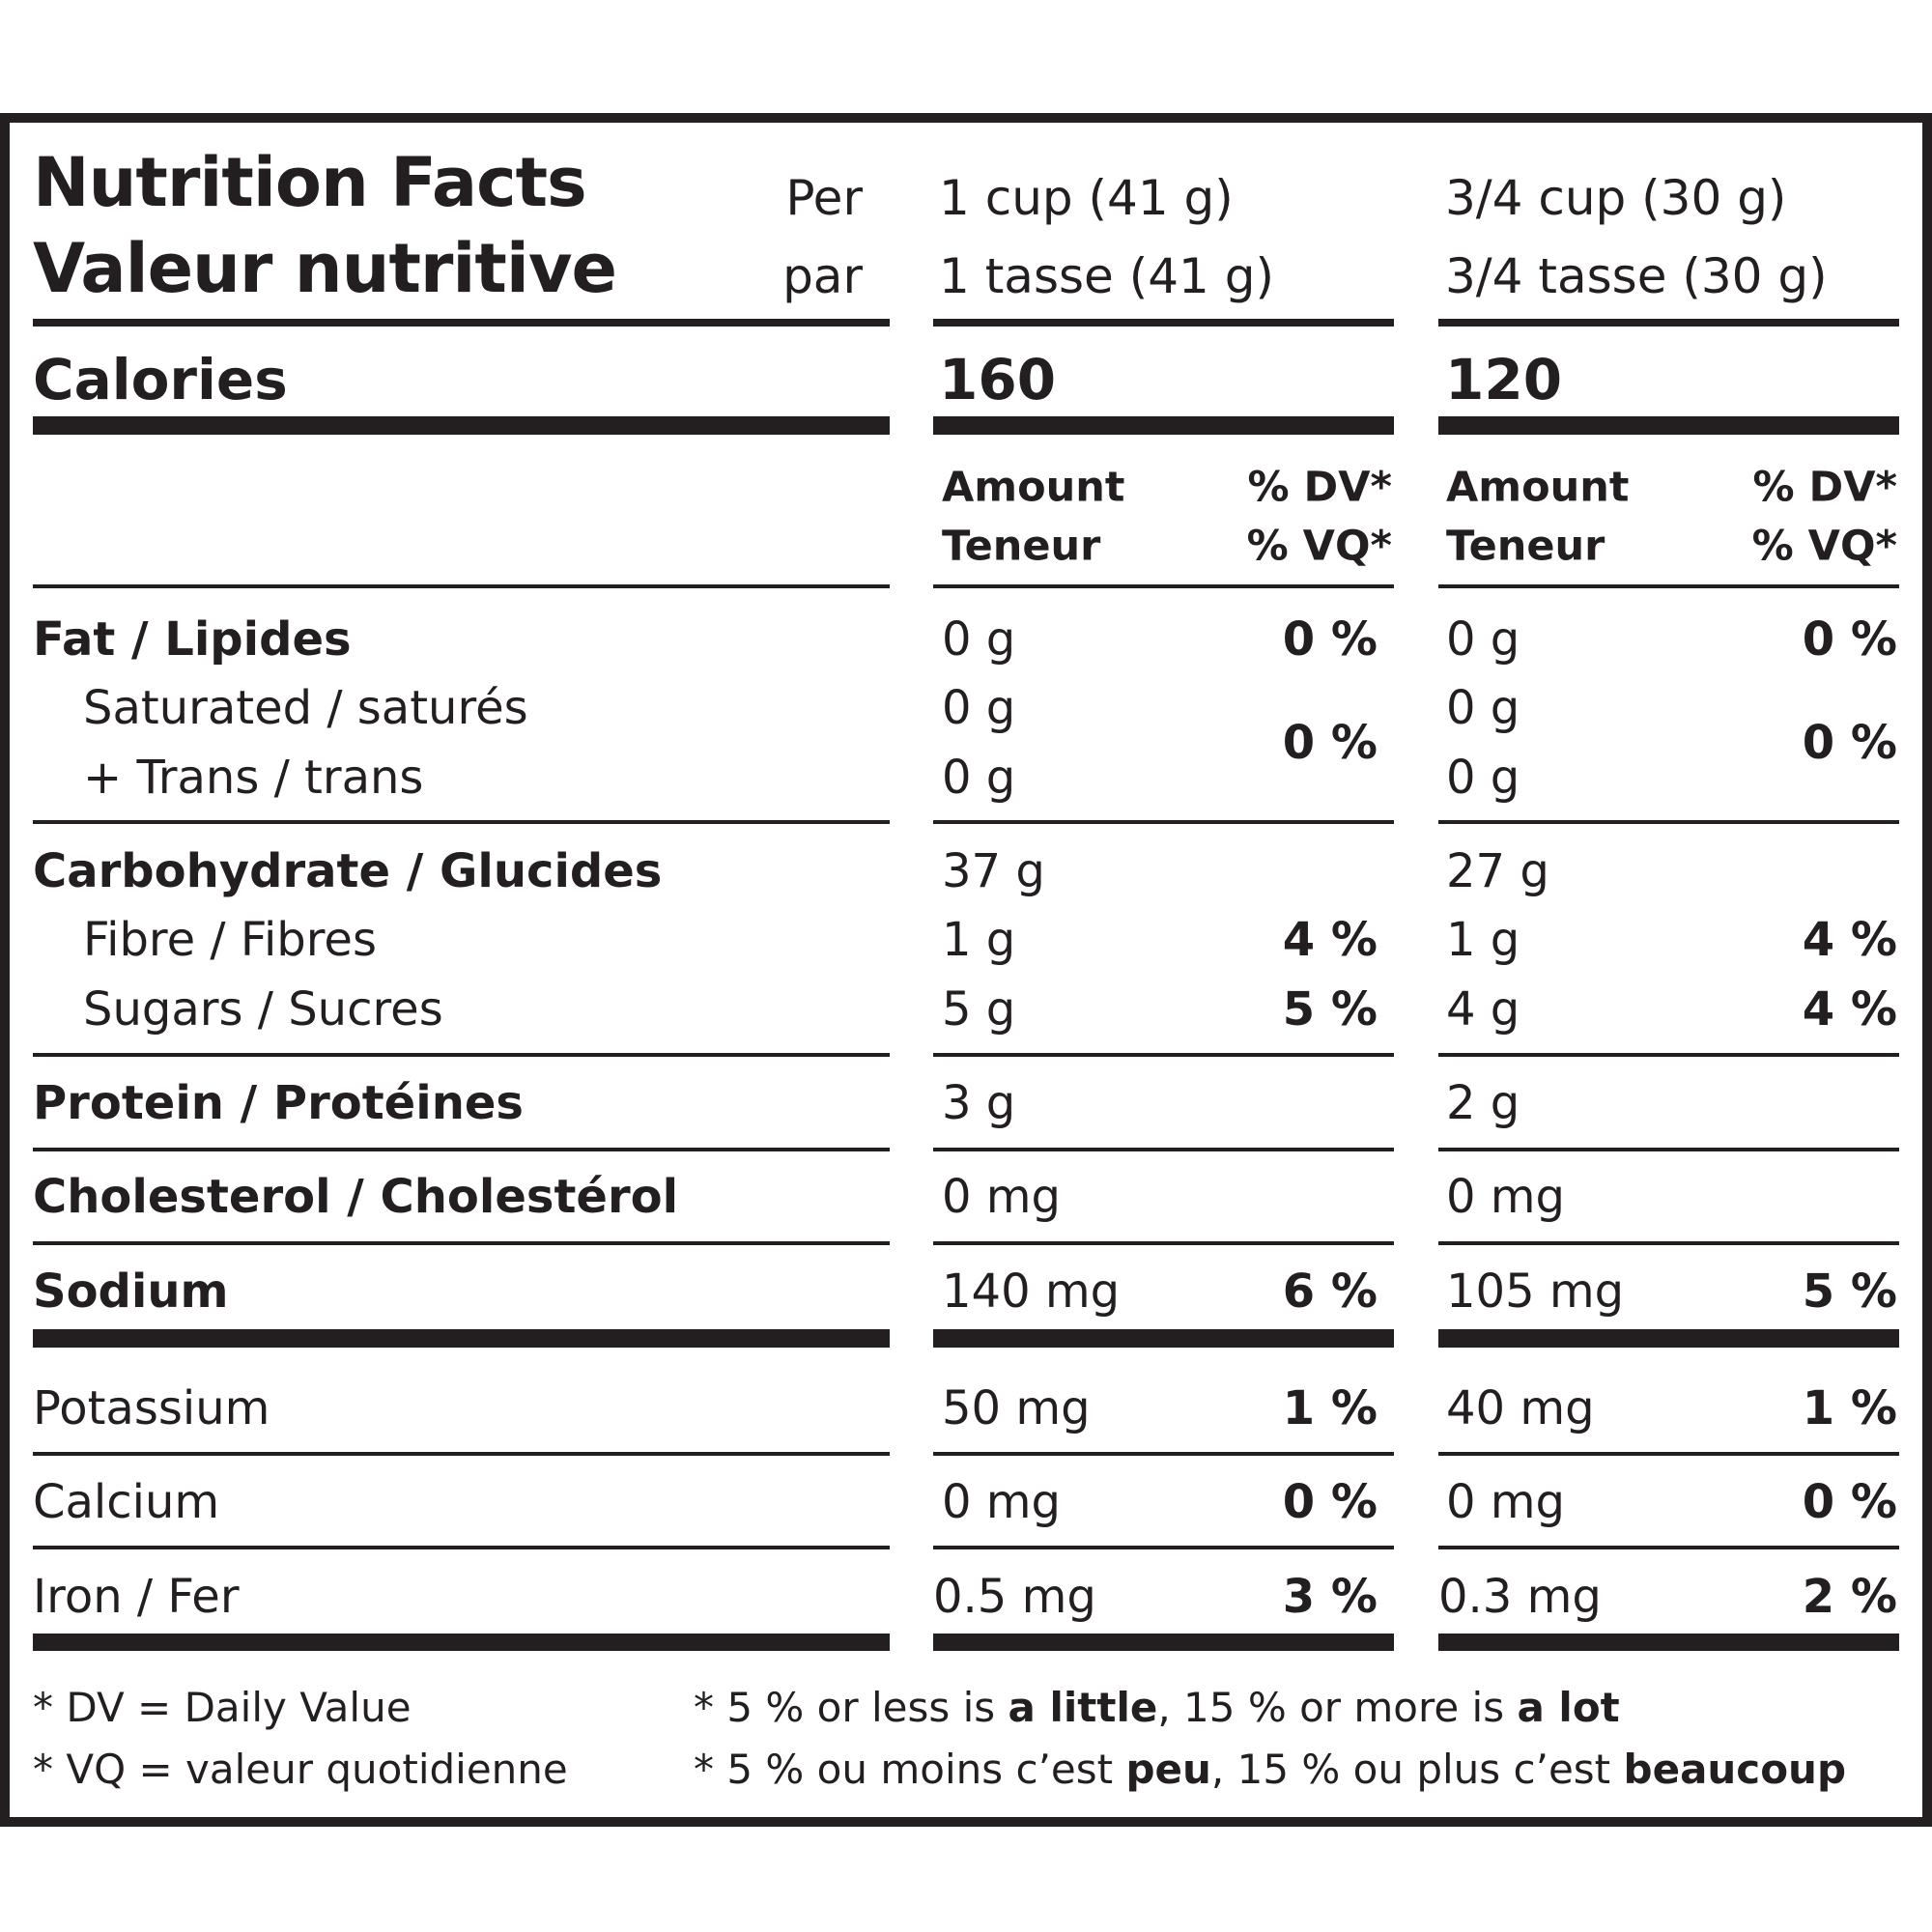 Image resolution: width=1932 pixels, height=1932 pixels. I want to click on dv-1: 4 %, so click(1330, 940).